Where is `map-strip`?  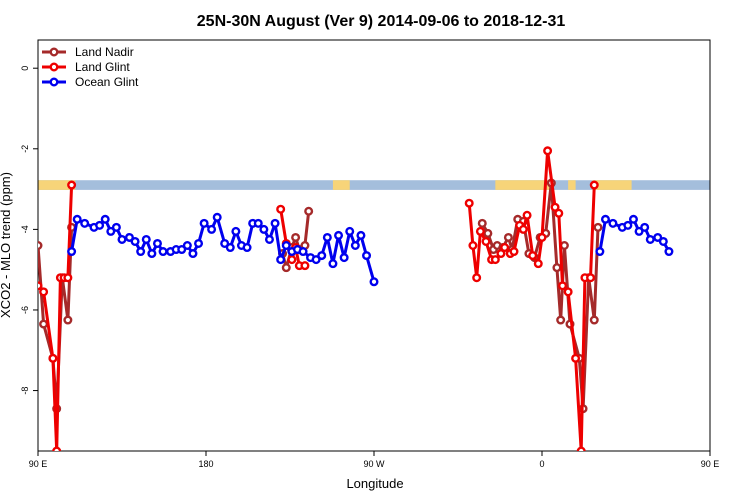 map-strip is located at coordinates (374, 185).